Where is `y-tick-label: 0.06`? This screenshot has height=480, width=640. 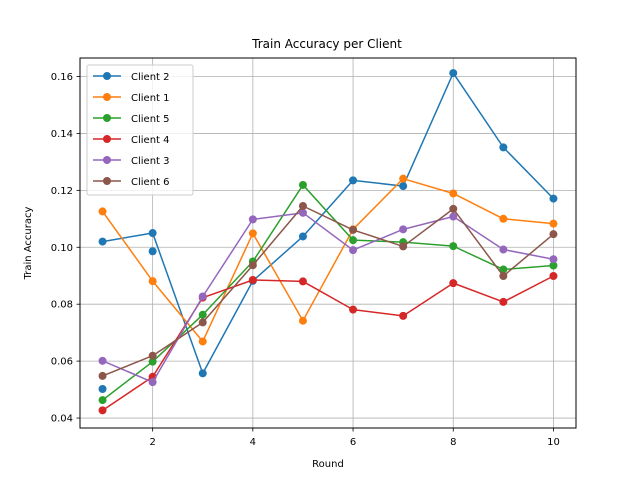 y-tick-label: 0.06 is located at coordinates (62, 362).